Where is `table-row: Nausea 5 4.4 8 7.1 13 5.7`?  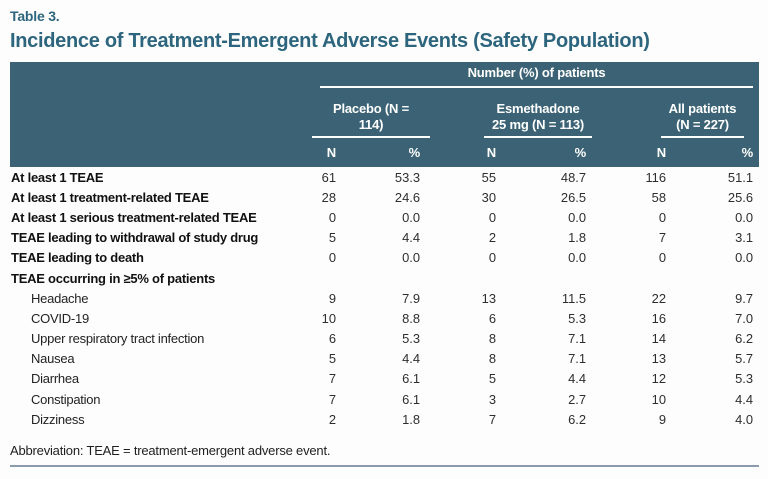
table-row: Nausea 5 4.4 8 7.1 13 5.7 is located at coordinates (384, 359).